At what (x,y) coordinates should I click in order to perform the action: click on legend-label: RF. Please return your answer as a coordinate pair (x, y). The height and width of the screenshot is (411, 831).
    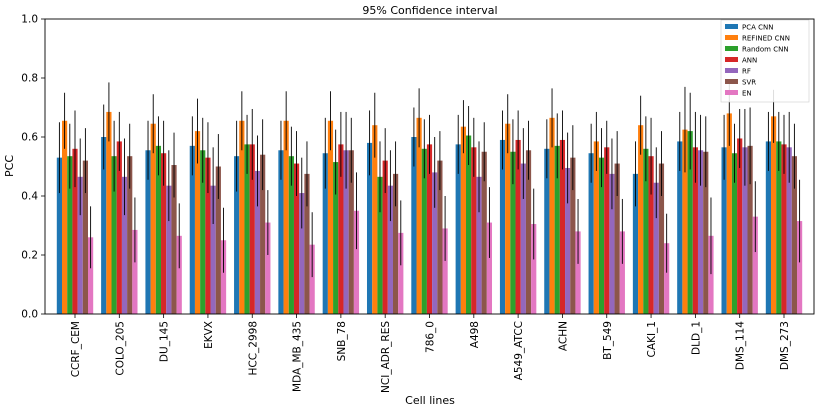
    Looking at the image, I should click on (746, 72).